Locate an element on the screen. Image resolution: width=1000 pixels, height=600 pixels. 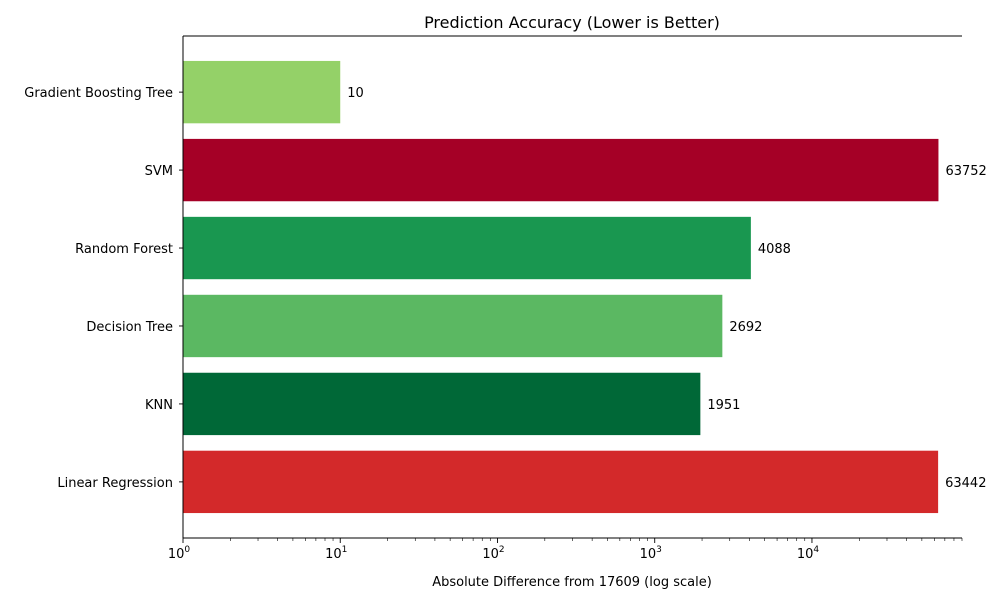
bar-value-label: 2692 is located at coordinates (745, 327).